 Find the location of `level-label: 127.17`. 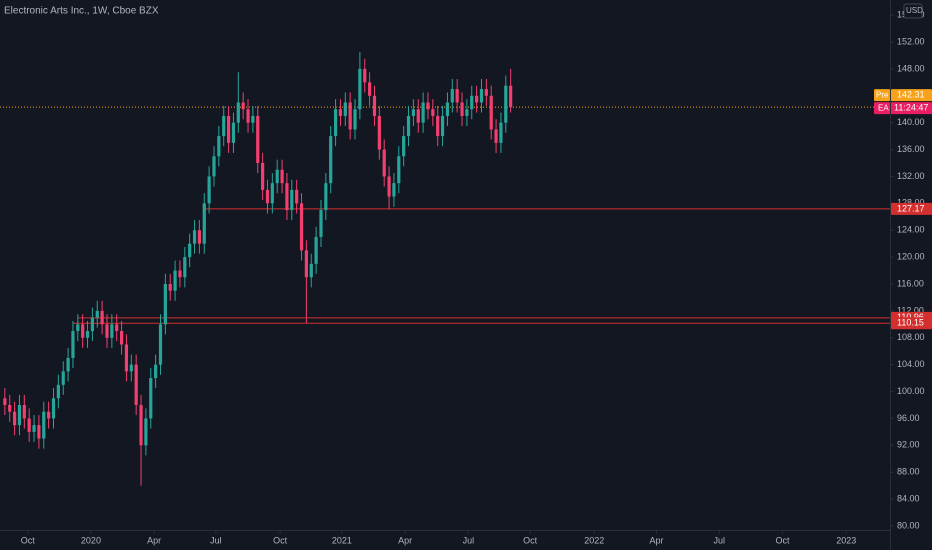

level-label: 127.17 is located at coordinates (911, 208).